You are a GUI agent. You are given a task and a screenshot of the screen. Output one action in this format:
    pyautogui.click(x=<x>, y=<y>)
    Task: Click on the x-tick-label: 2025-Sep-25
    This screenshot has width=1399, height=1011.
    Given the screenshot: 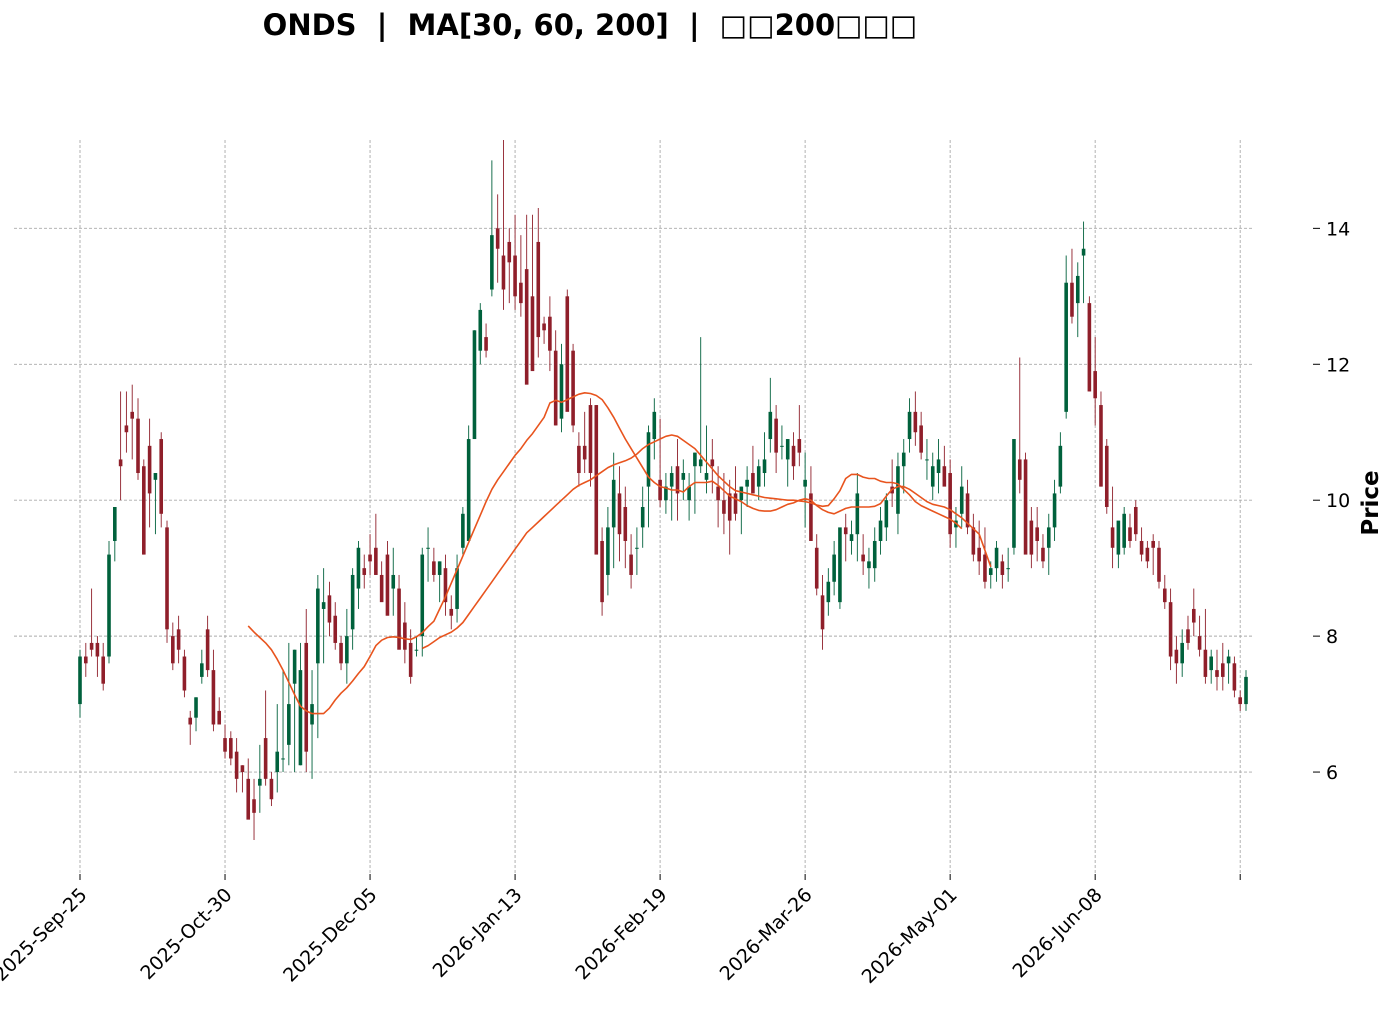 What is the action you would take?
    pyautogui.click(x=46, y=935)
    